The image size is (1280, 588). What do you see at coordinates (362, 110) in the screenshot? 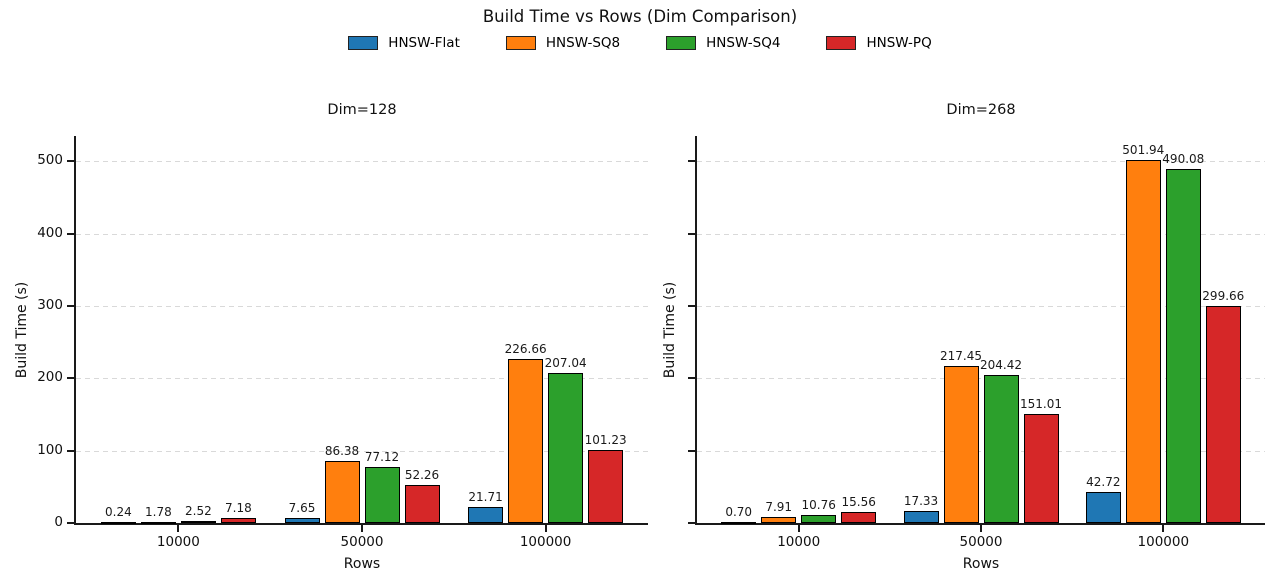
I see `subplot-title: Dim=128` at bounding box center [362, 110].